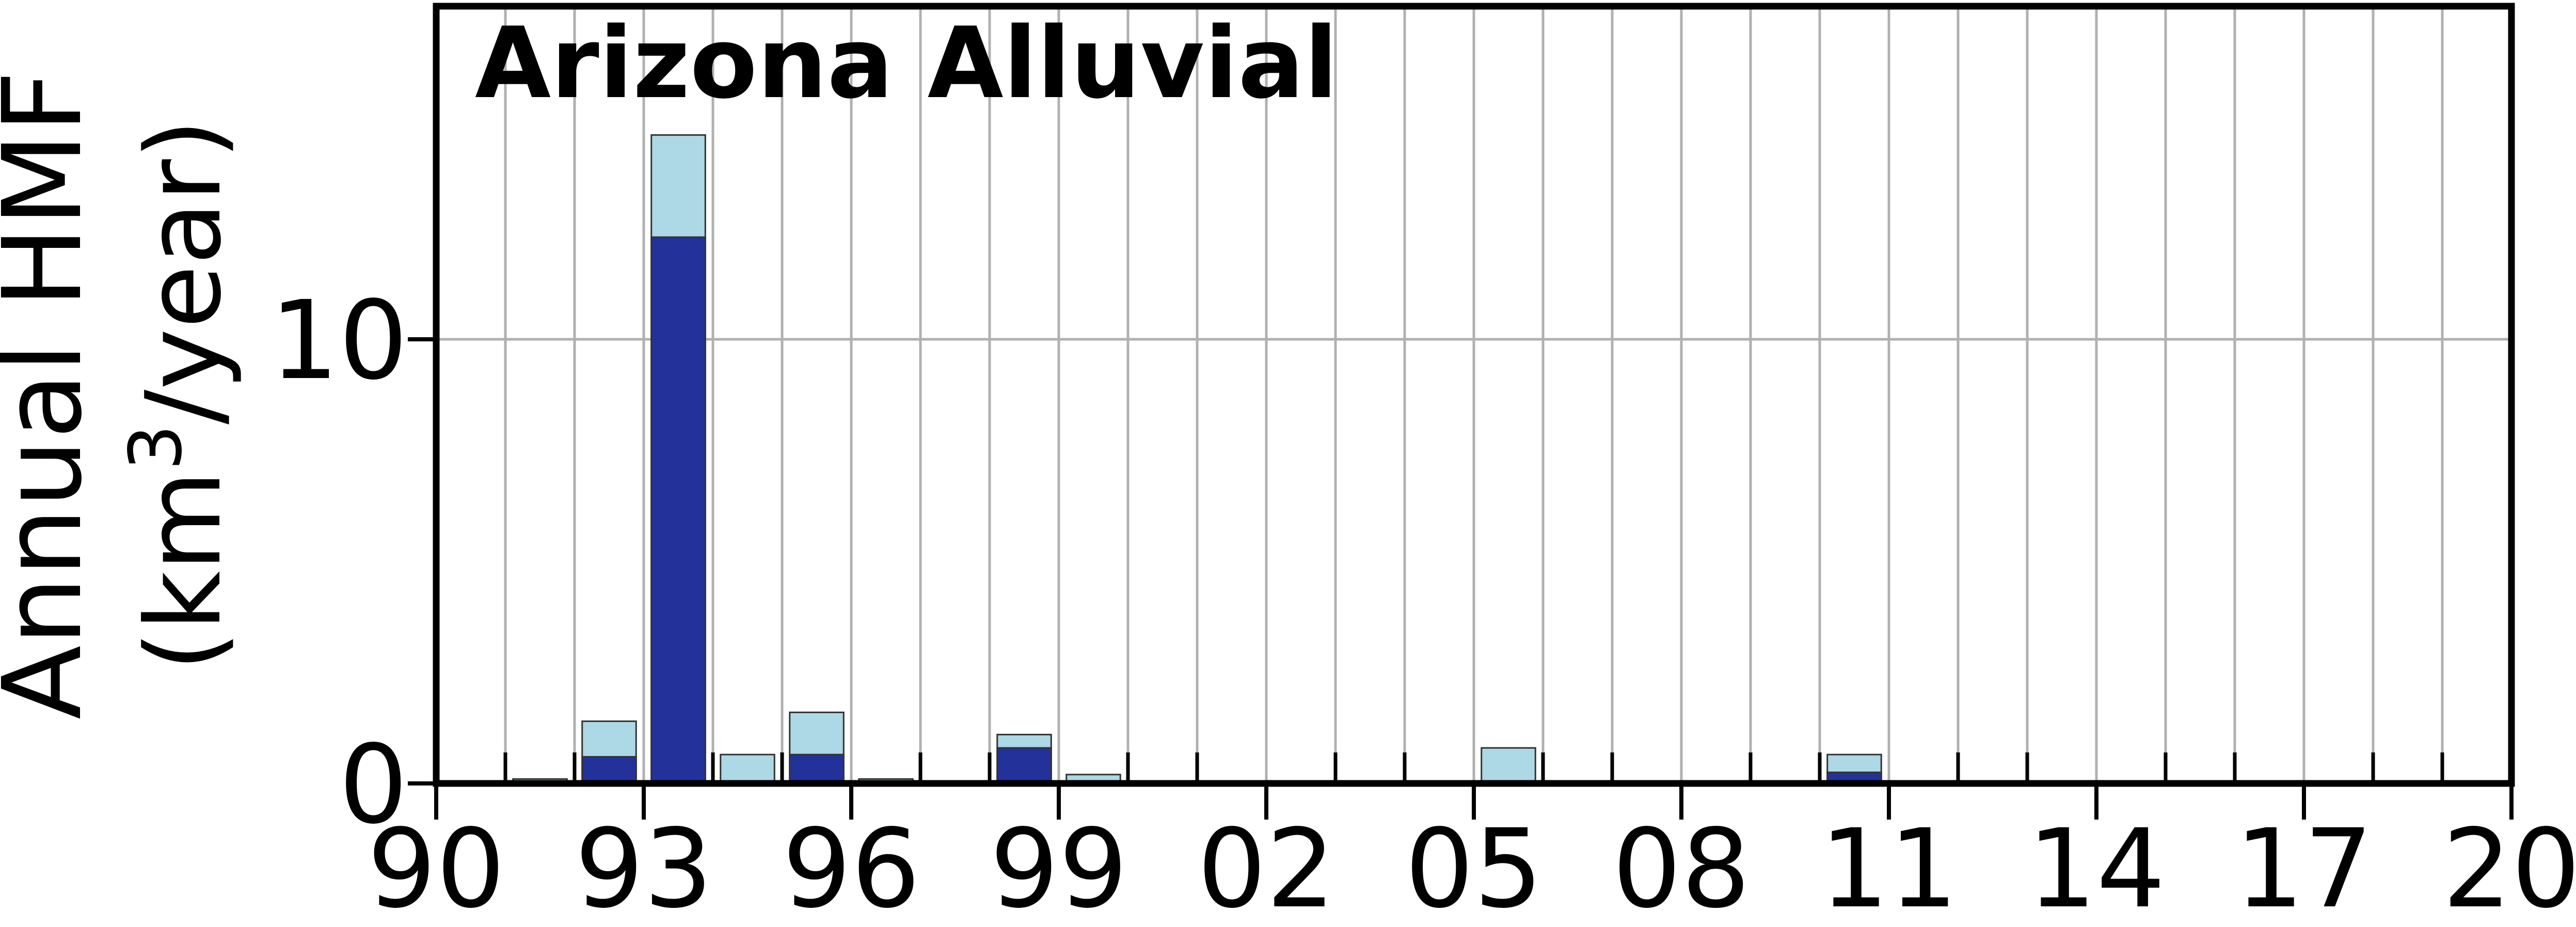 This screenshot has width=2576, height=927. I want to click on bar-series0-1994, so click(747, 768).